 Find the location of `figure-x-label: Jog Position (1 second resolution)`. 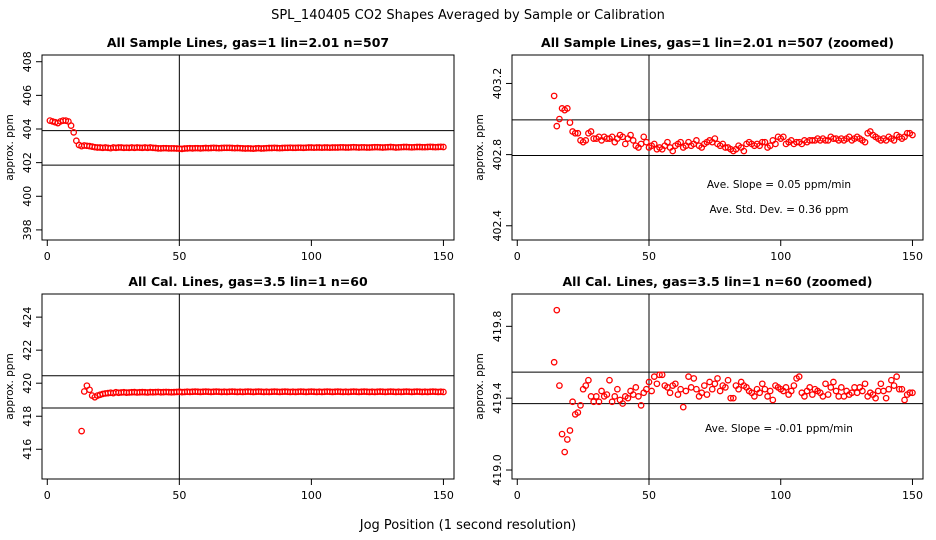

figure-x-label: Jog Position (1 second resolution) is located at coordinates (468, 525).